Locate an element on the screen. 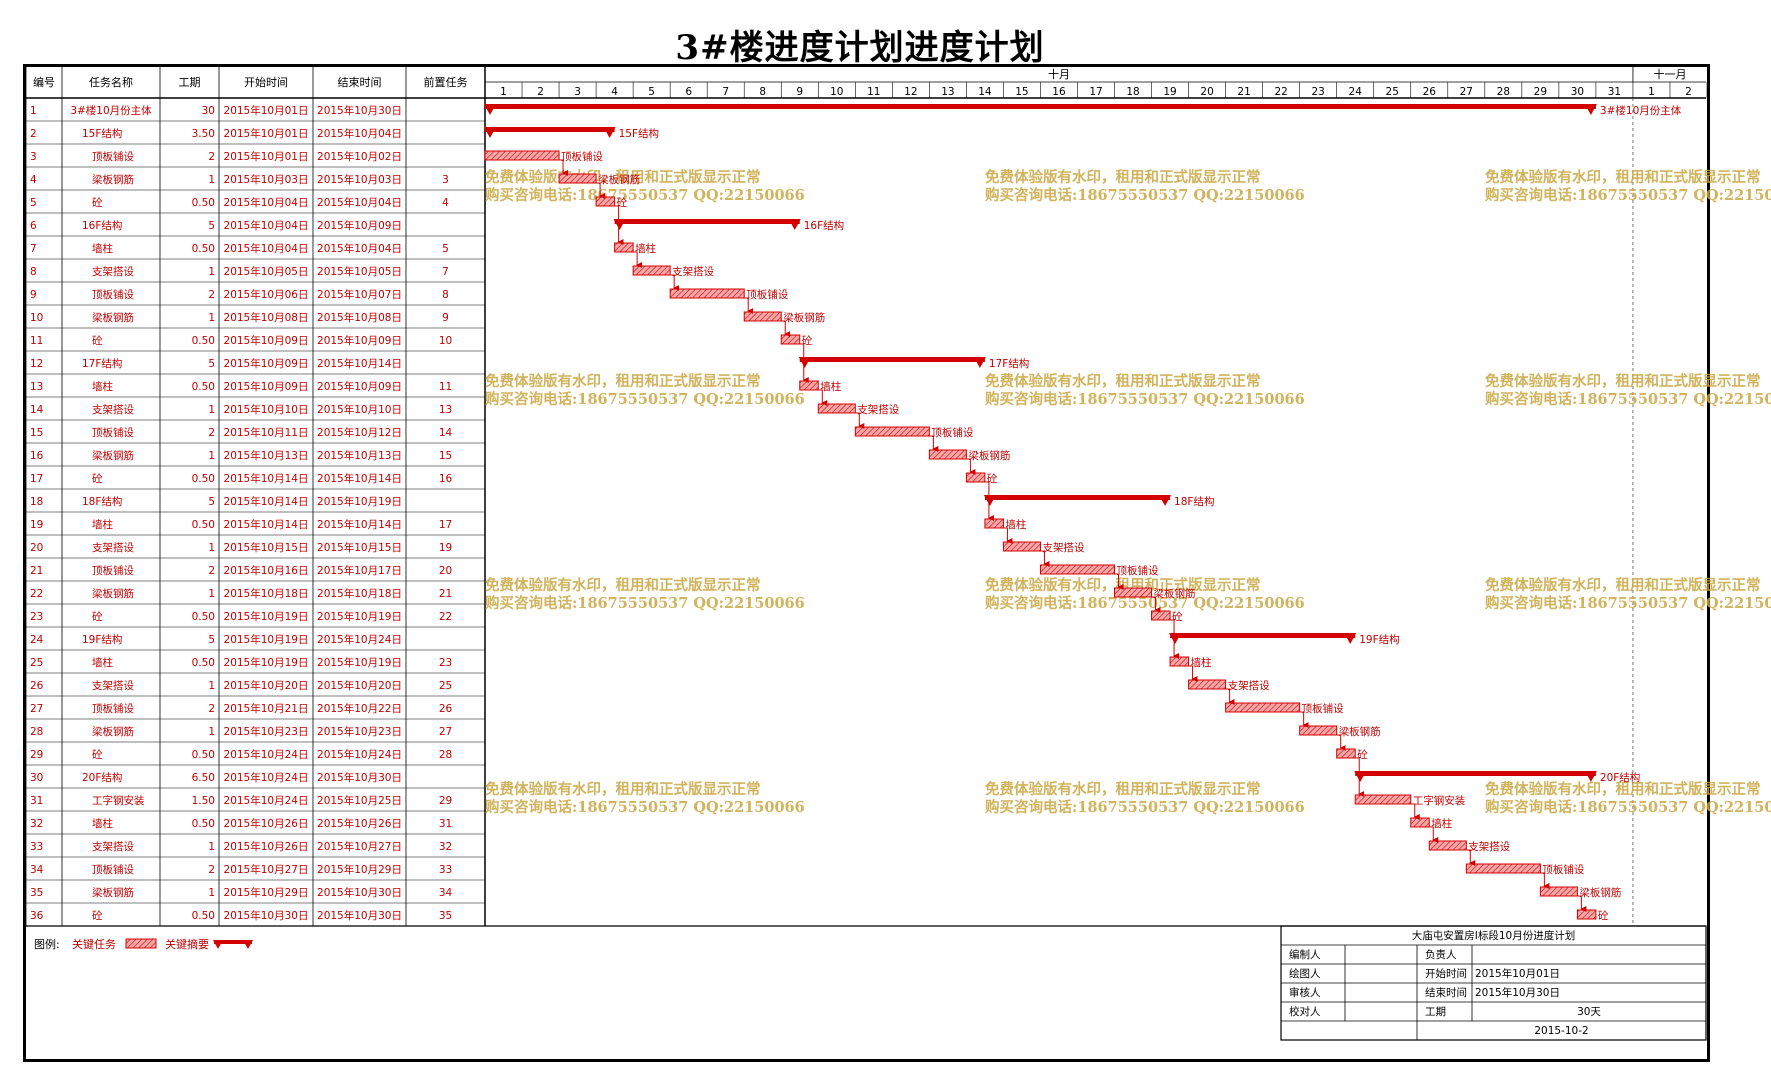 This screenshot has width=1771, height=1087. task-predecessor: 8 is located at coordinates (445, 295).